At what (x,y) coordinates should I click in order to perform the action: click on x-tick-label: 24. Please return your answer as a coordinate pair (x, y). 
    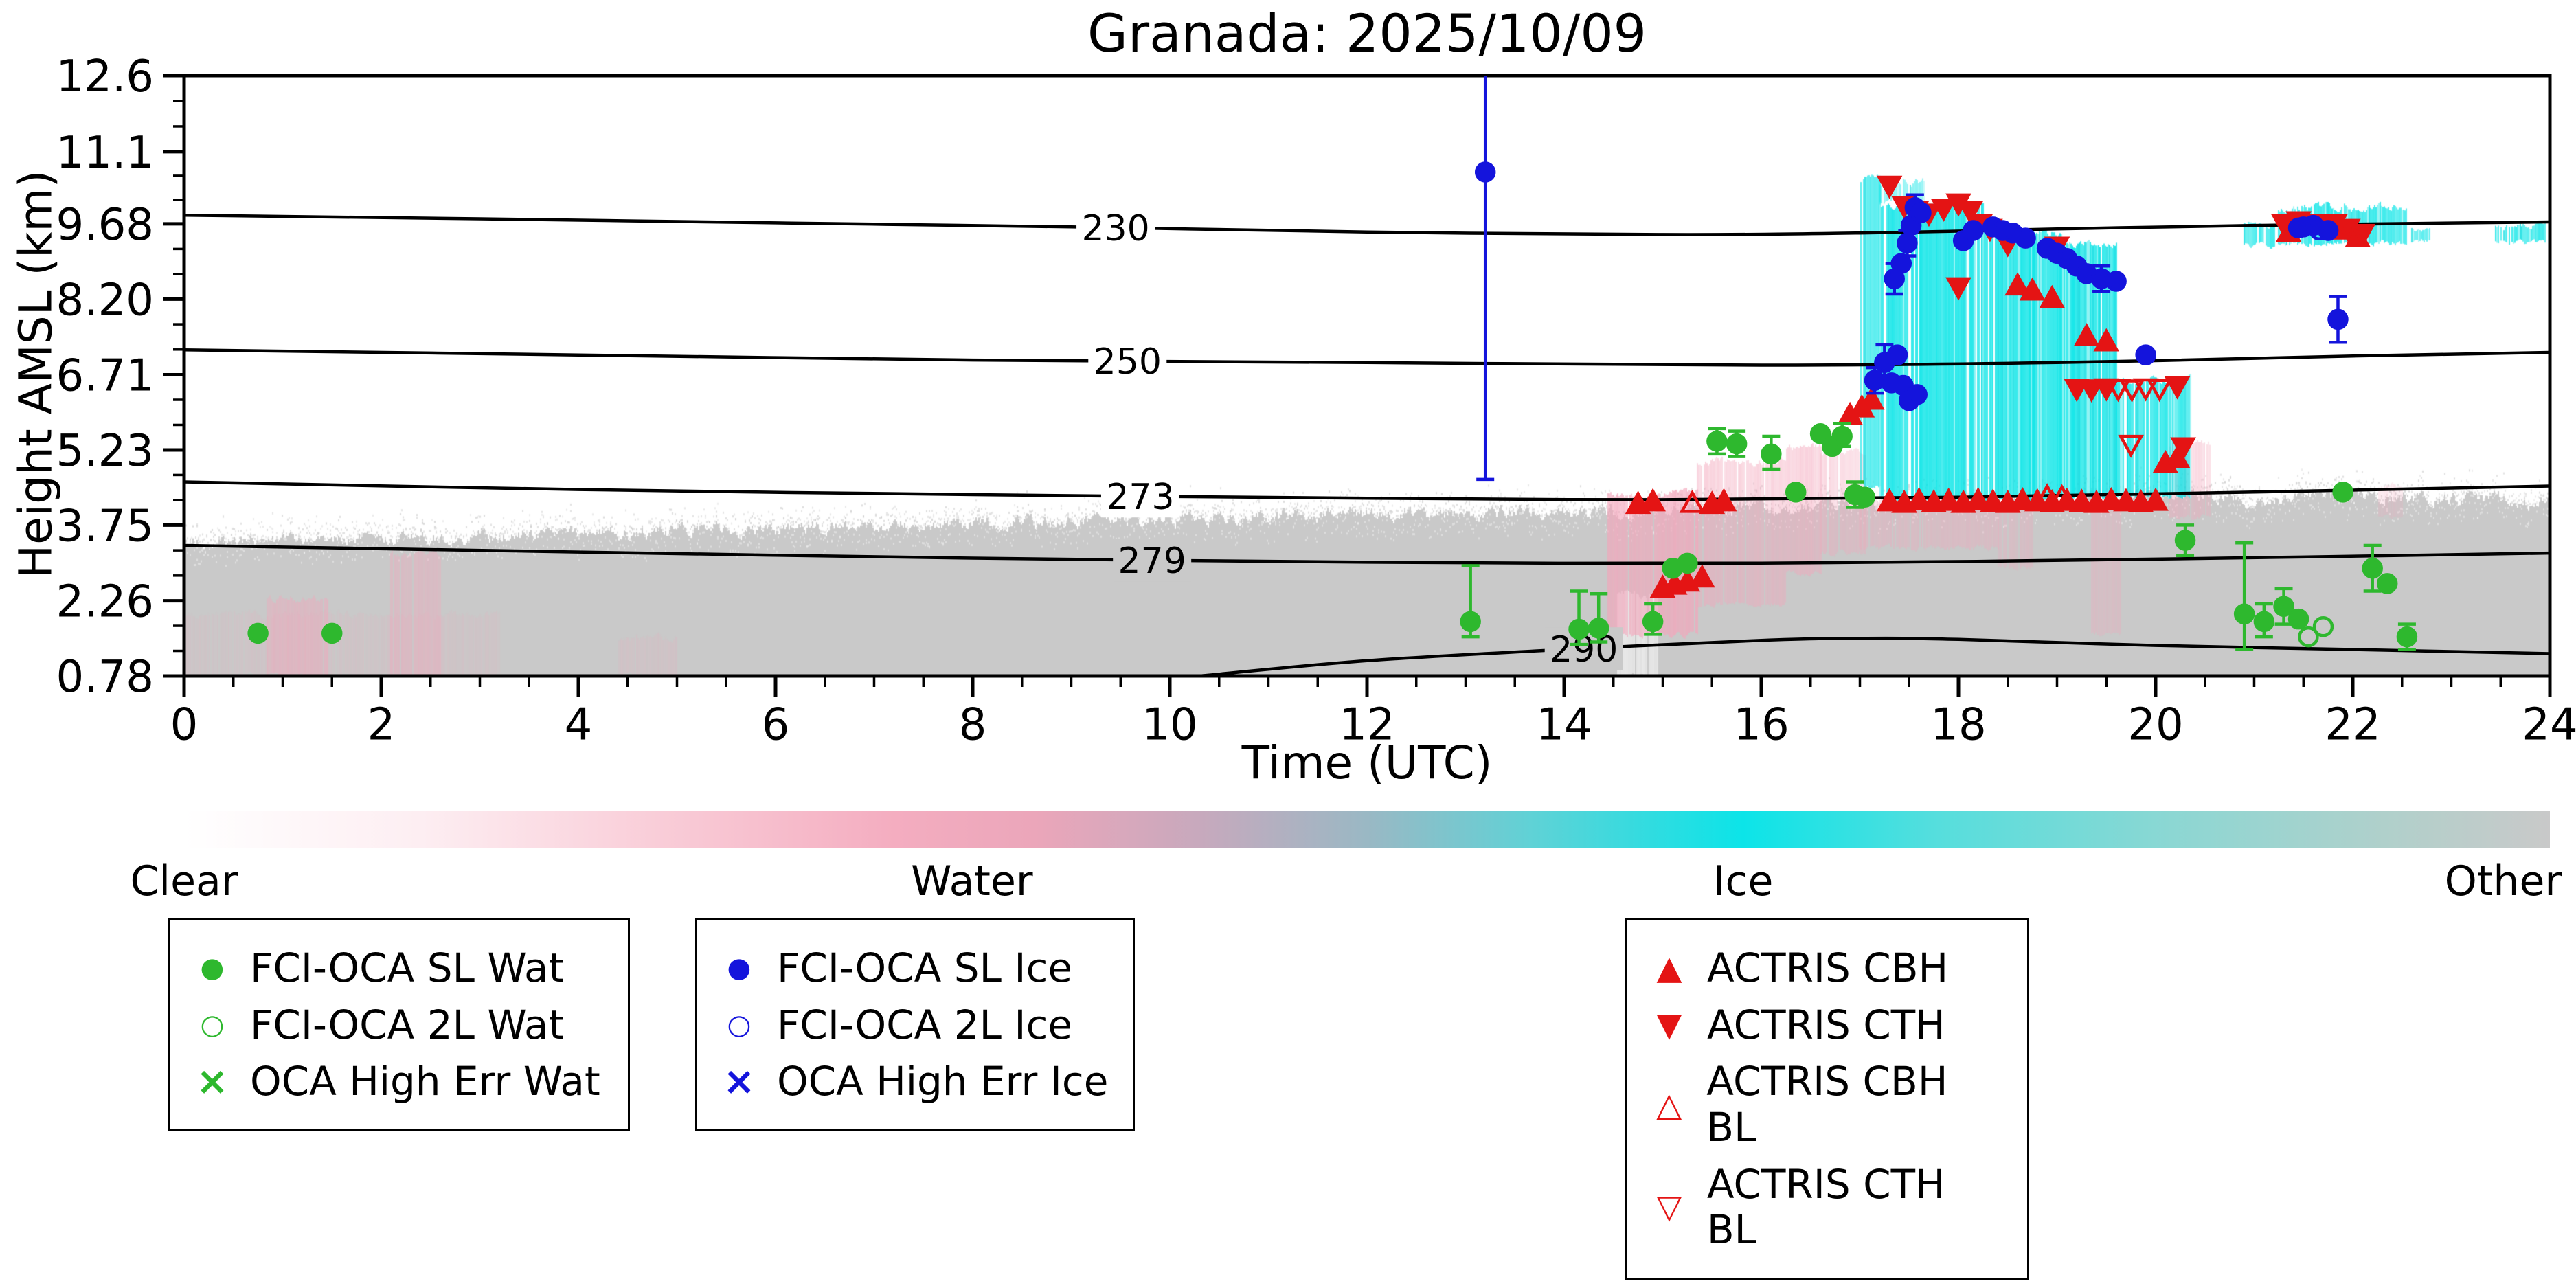
    Looking at the image, I should click on (2549, 724).